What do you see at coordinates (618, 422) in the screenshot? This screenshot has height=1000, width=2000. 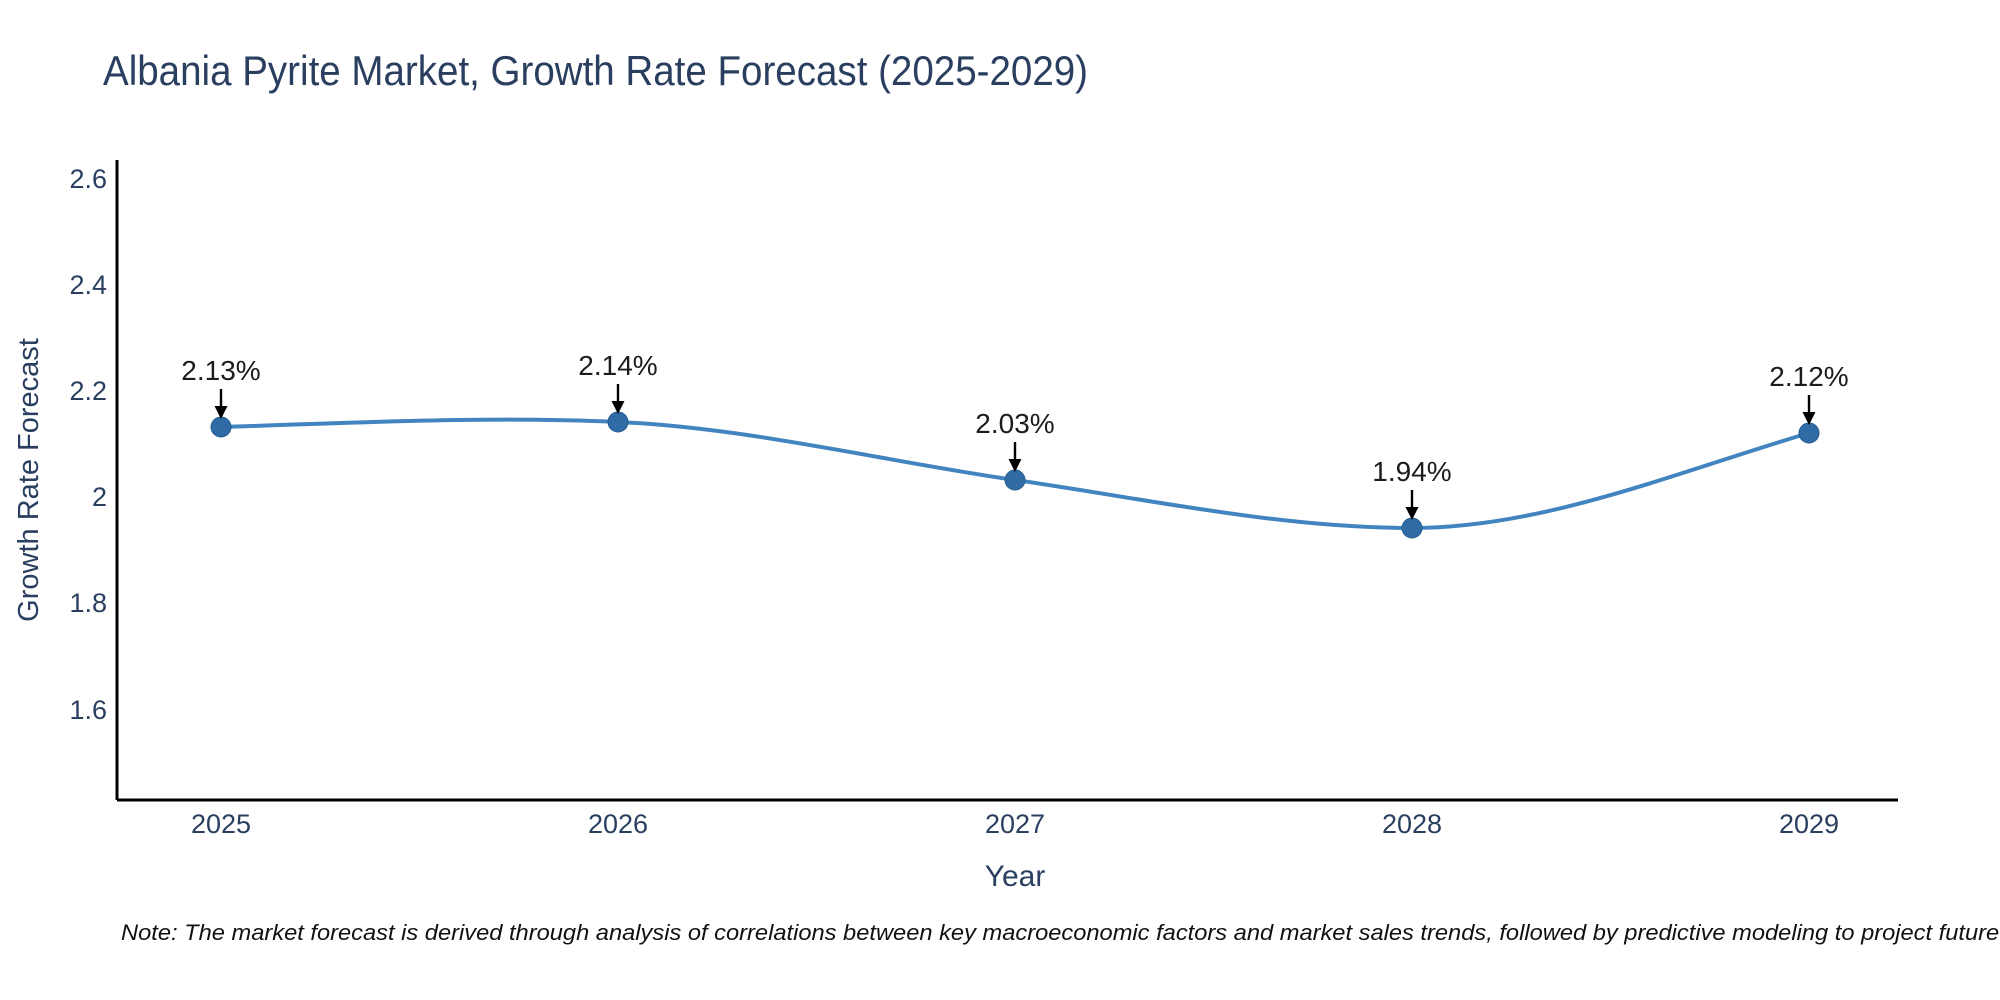 I see `data-point-2026` at bounding box center [618, 422].